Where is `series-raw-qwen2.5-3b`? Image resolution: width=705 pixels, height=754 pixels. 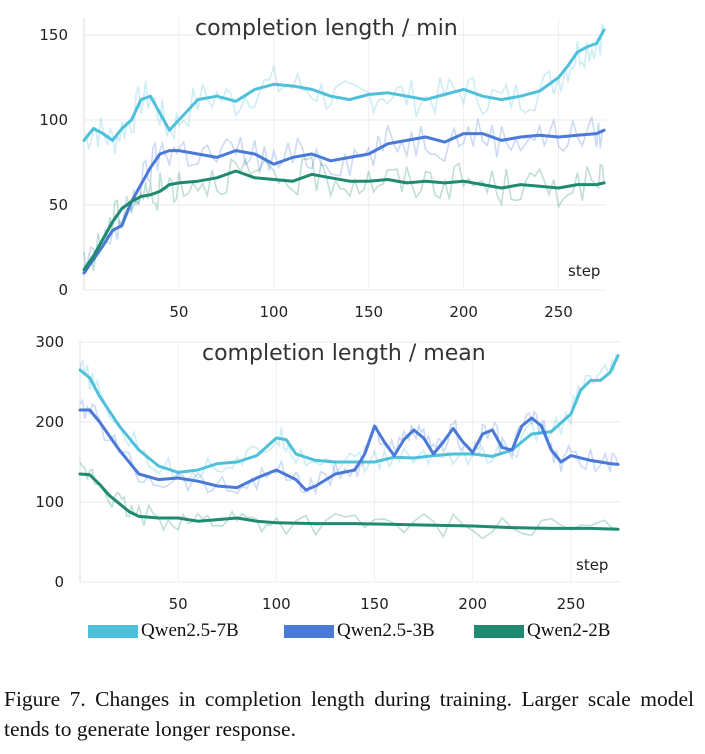 series-raw-qwen2.5-3b is located at coordinates (349, 447).